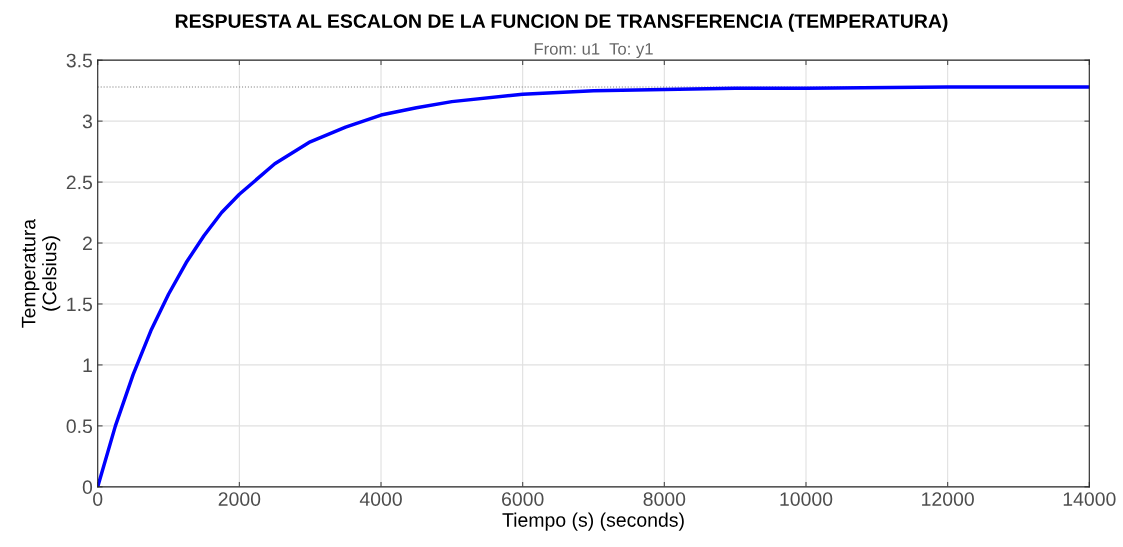 The height and width of the screenshot is (547, 1123). What do you see at coordinates (561, 22) in the screenshot?
I see `chart-title: RESPUESTA AL ESCALON DE LA FUNCION DE TRANSFERENCIA (TEMPERATURA)` at bounding box center [561, 22].